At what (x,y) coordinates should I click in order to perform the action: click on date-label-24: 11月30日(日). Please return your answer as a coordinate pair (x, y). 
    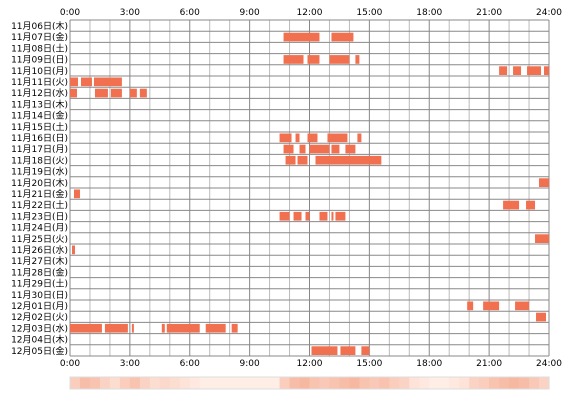
    Looking at the image, I should click on (39, 295).